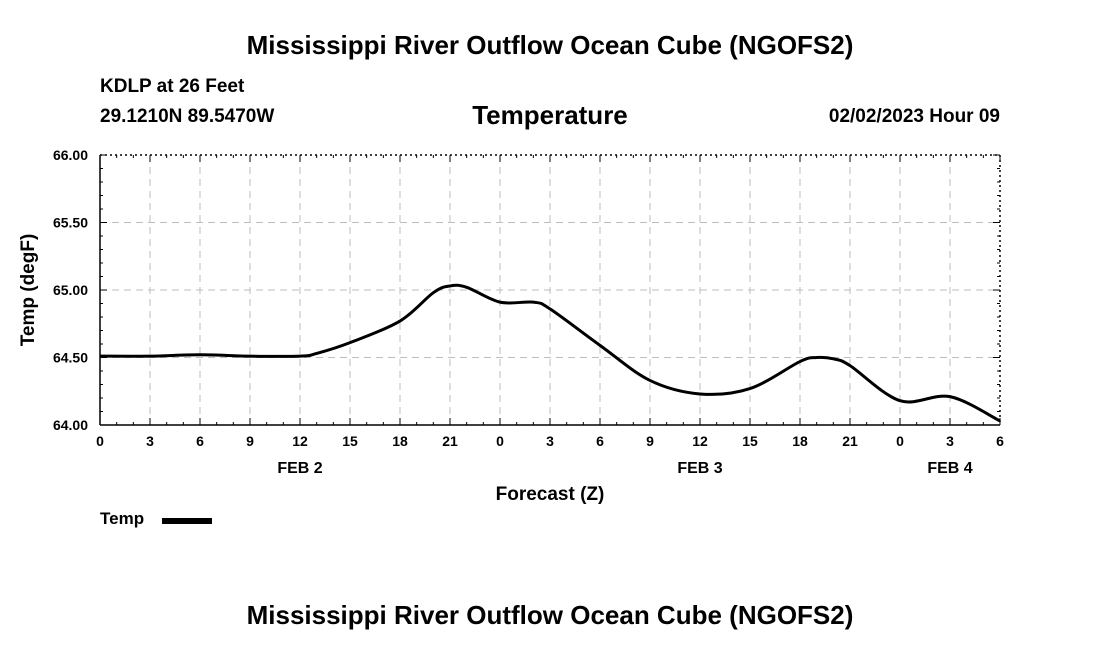 This screenshot has width=1100, height=650. What do you see at coordinates (299, 468) in the screenshot?
I see `date-label: FEB 2` at bounding box center [299, 468].